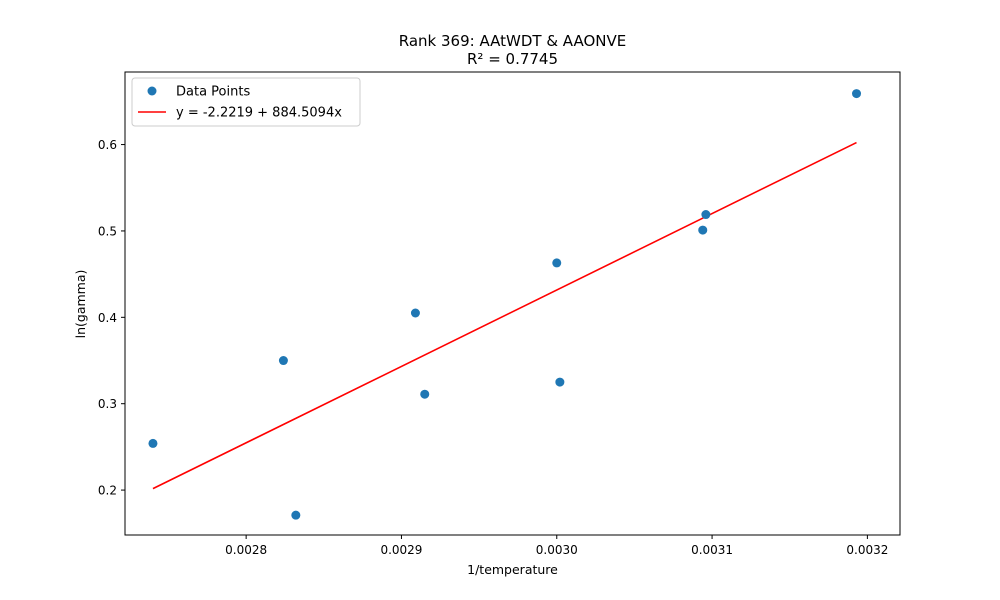  I want to click on y-axis-label: ln(gamma), so click(80, 304).